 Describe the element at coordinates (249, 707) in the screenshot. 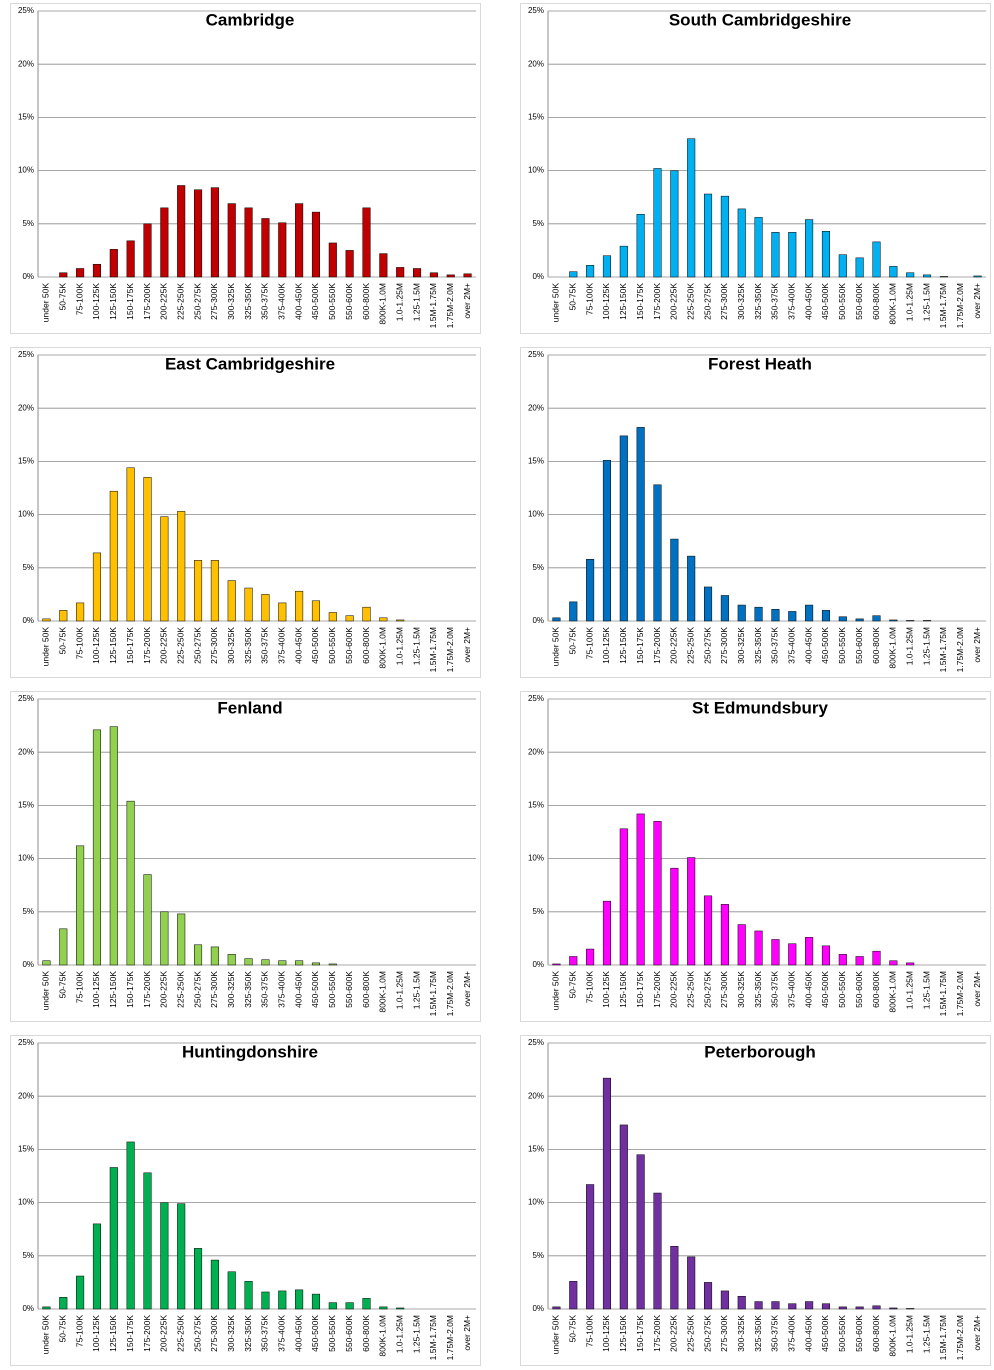

I see `chart-title: Fenland` at that location.